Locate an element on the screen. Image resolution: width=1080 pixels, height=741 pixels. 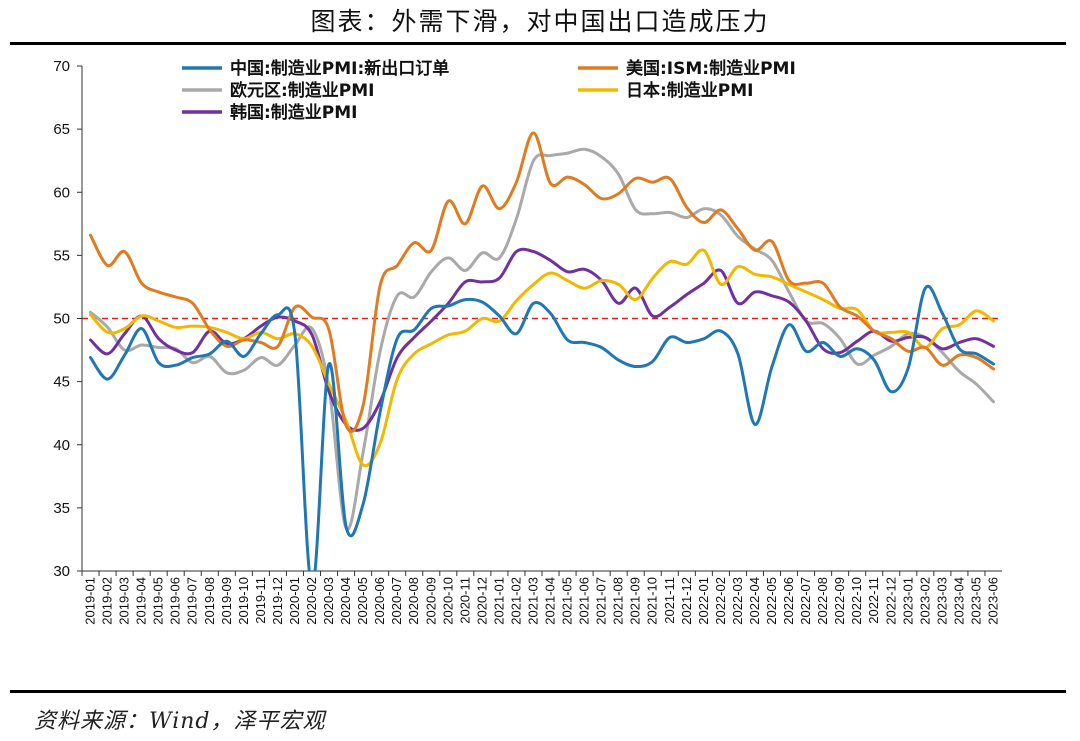
x-tick-label: 2020-09 is located at coordinates (430, 601).